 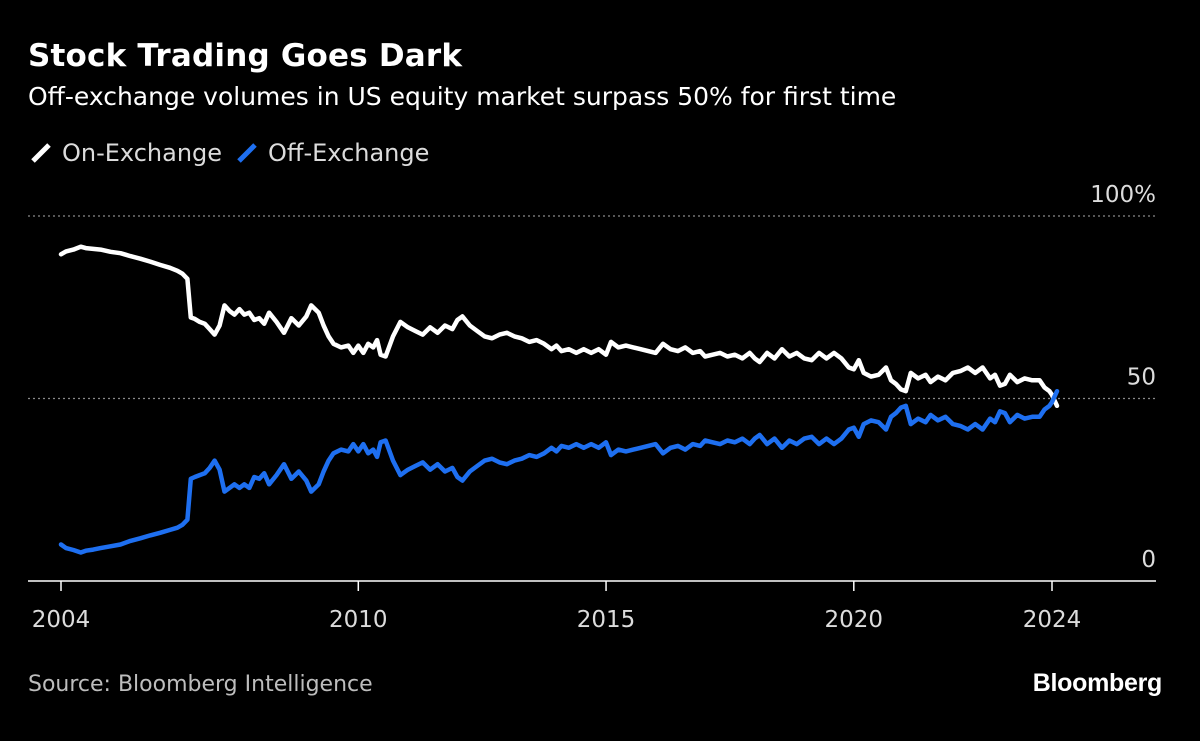 I want to click on legend-item-on-exchange: On-Exchange, so click(x=125, y=153).